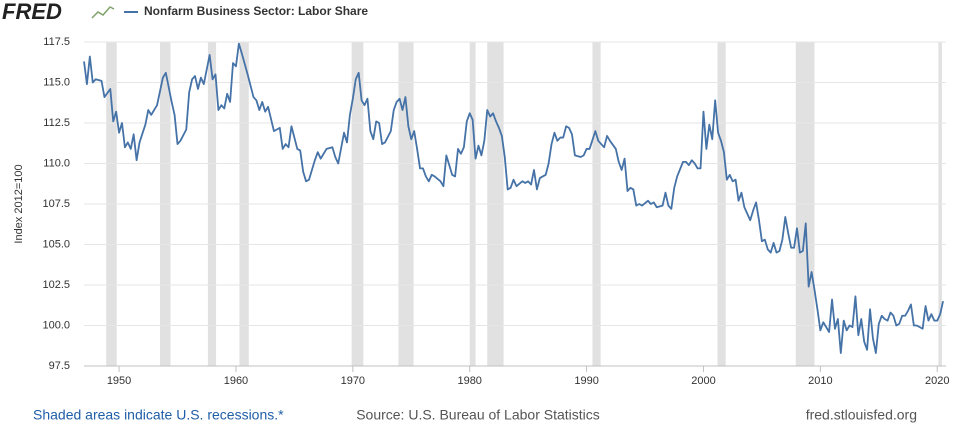 The width and height of the screenshot is (968, 430). Describe the element at coordinates (158, 415) in the screenshot. I see `recession-note: Shaded areas indicate U.S. recessions.*` at that location.